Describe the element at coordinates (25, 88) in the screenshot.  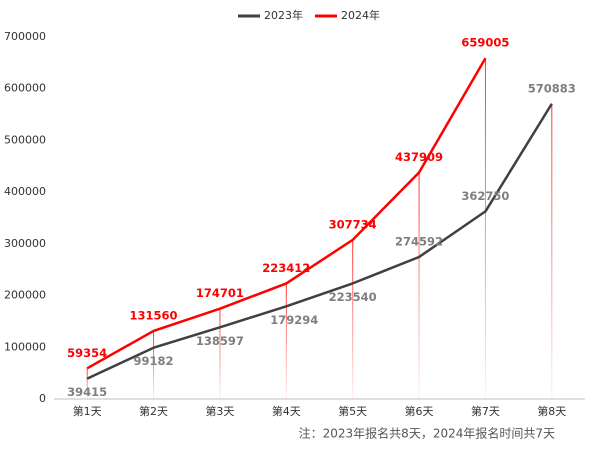
I see `y-tick-label: 600000` at that location.